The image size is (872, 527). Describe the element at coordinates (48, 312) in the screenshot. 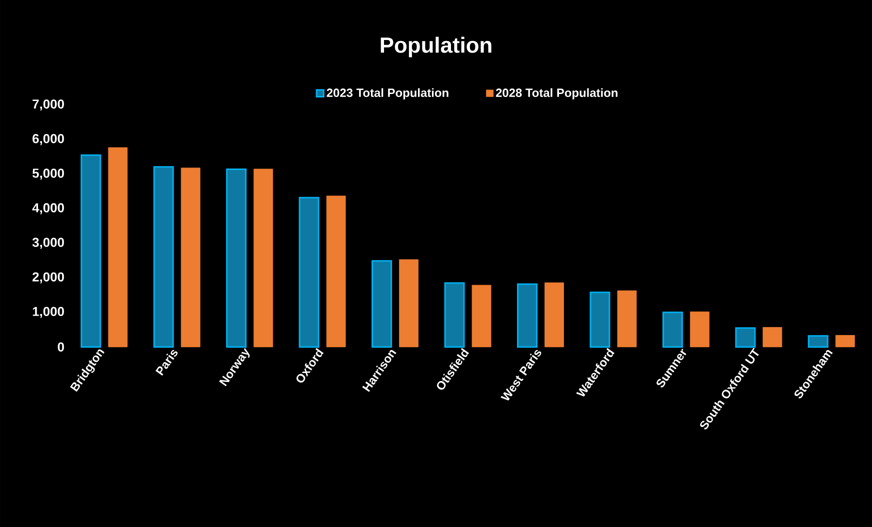

I see `y-tick-label: 1,000` at that location.